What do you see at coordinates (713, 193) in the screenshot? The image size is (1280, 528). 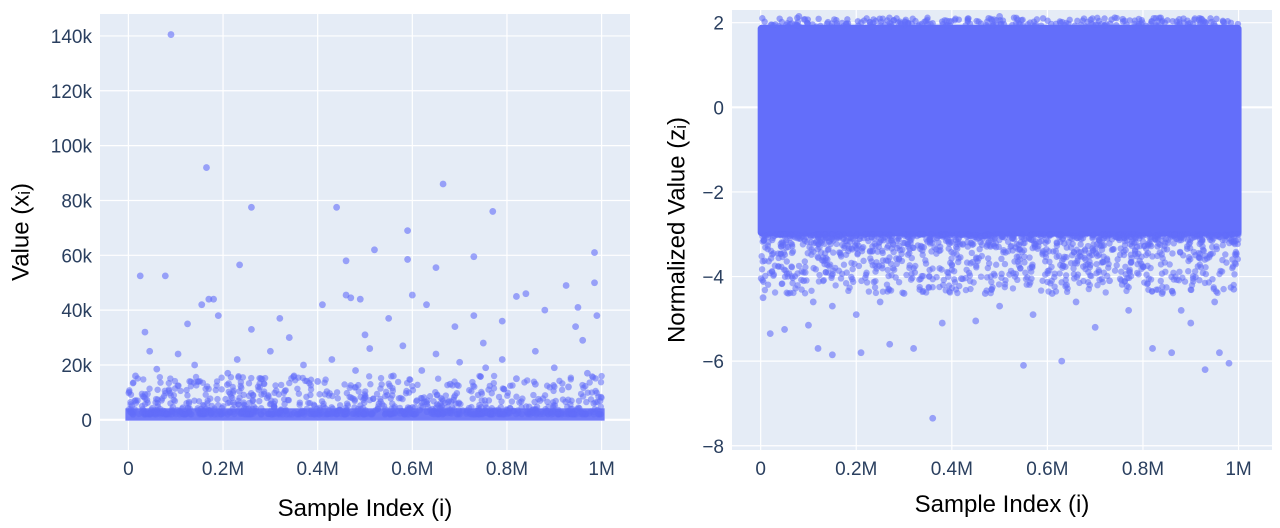 I see `y-tick-label: −2` at bounding box center [713, 193].